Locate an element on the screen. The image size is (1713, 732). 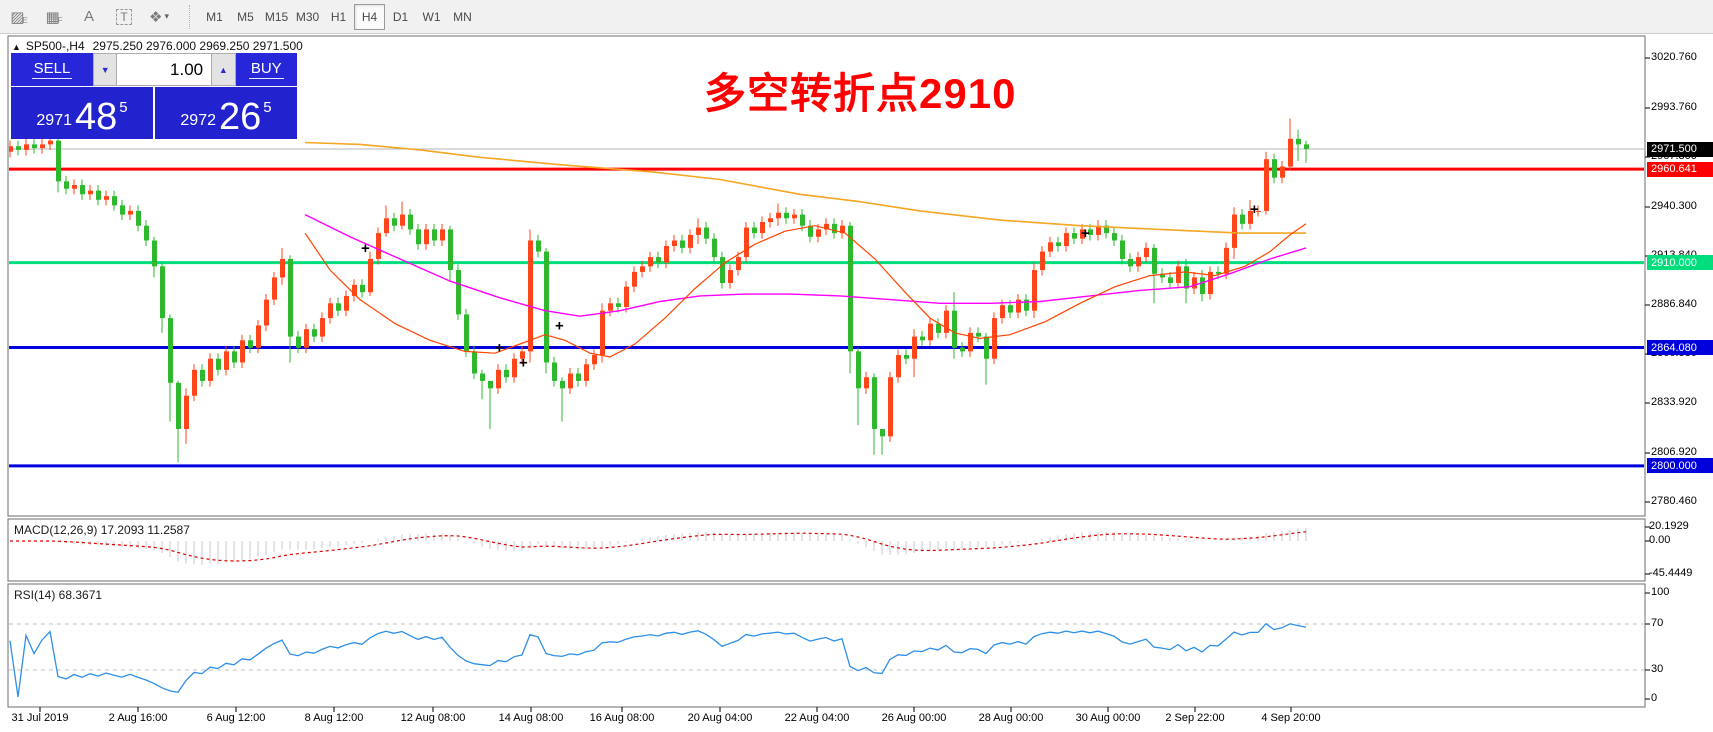
buy-price-quote: 2972 26 5 is located at coordinates (226, 113).